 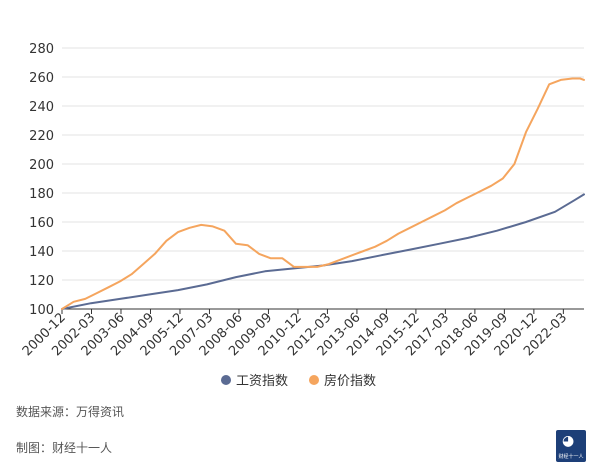 What do you see at coordinates (262, 381) in the screenshot?
I see `legend-label-0: 工资指数` at bounding box center [262, 381].